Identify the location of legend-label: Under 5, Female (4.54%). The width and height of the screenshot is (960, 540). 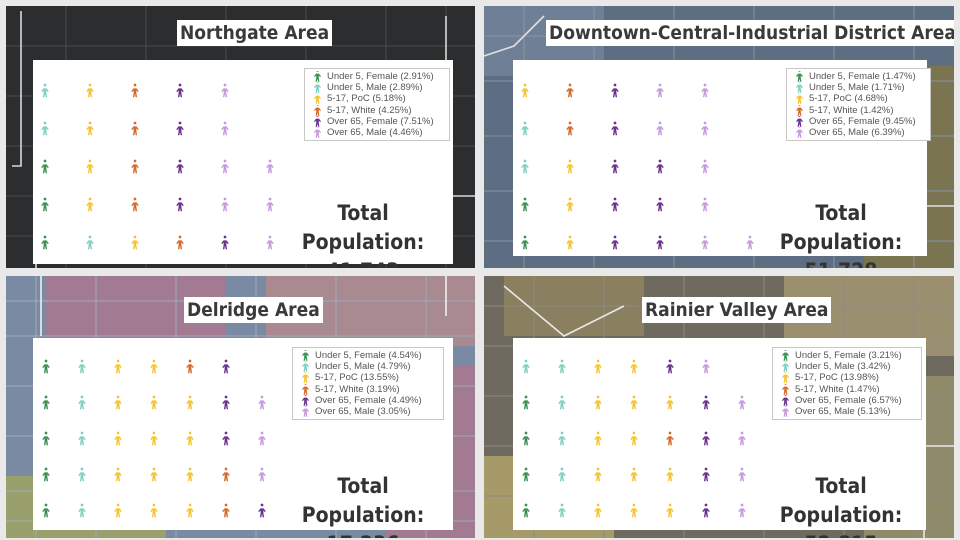
(368, 356).